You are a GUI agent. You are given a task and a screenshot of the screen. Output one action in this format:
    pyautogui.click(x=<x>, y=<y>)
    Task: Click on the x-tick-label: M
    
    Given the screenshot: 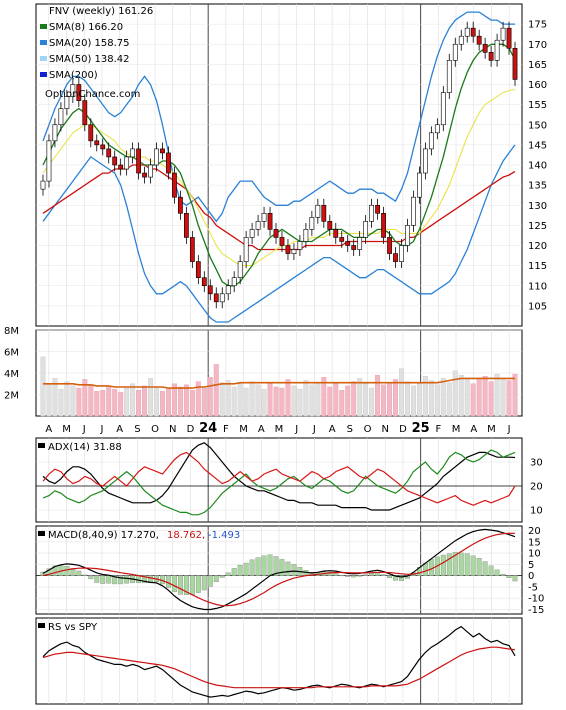 What is the action you would take?
    pyautogui.click(x=279, y=429)
    